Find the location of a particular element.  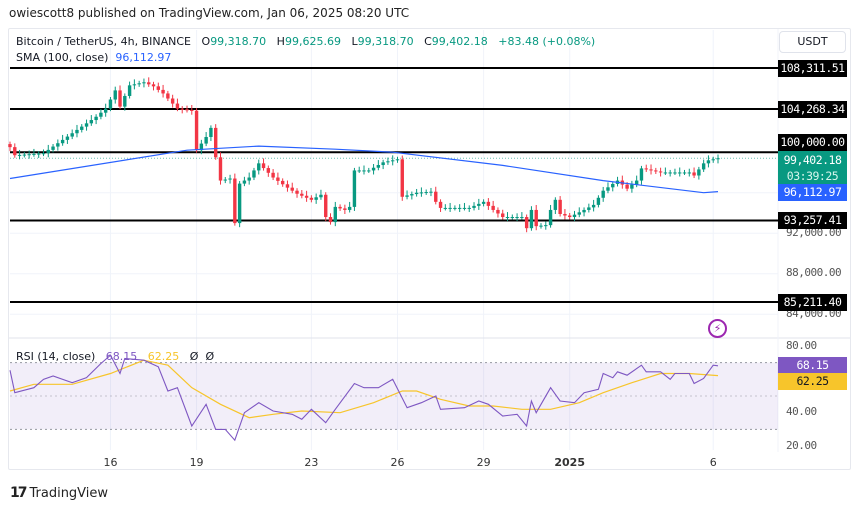

sma-line is located at coordinates (364, 169).